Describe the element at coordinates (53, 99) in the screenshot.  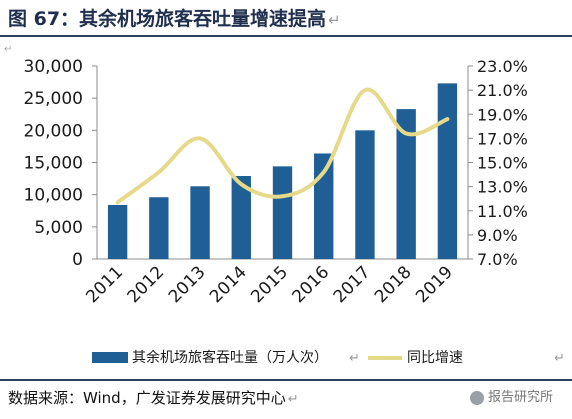
I see `left-tick-label: 25,000` at that location.